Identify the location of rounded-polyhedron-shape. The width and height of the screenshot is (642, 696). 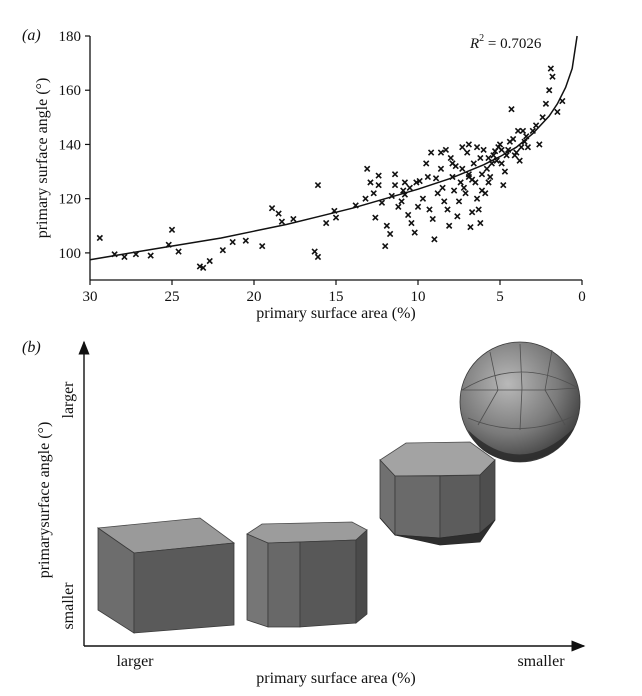
(437, 493).